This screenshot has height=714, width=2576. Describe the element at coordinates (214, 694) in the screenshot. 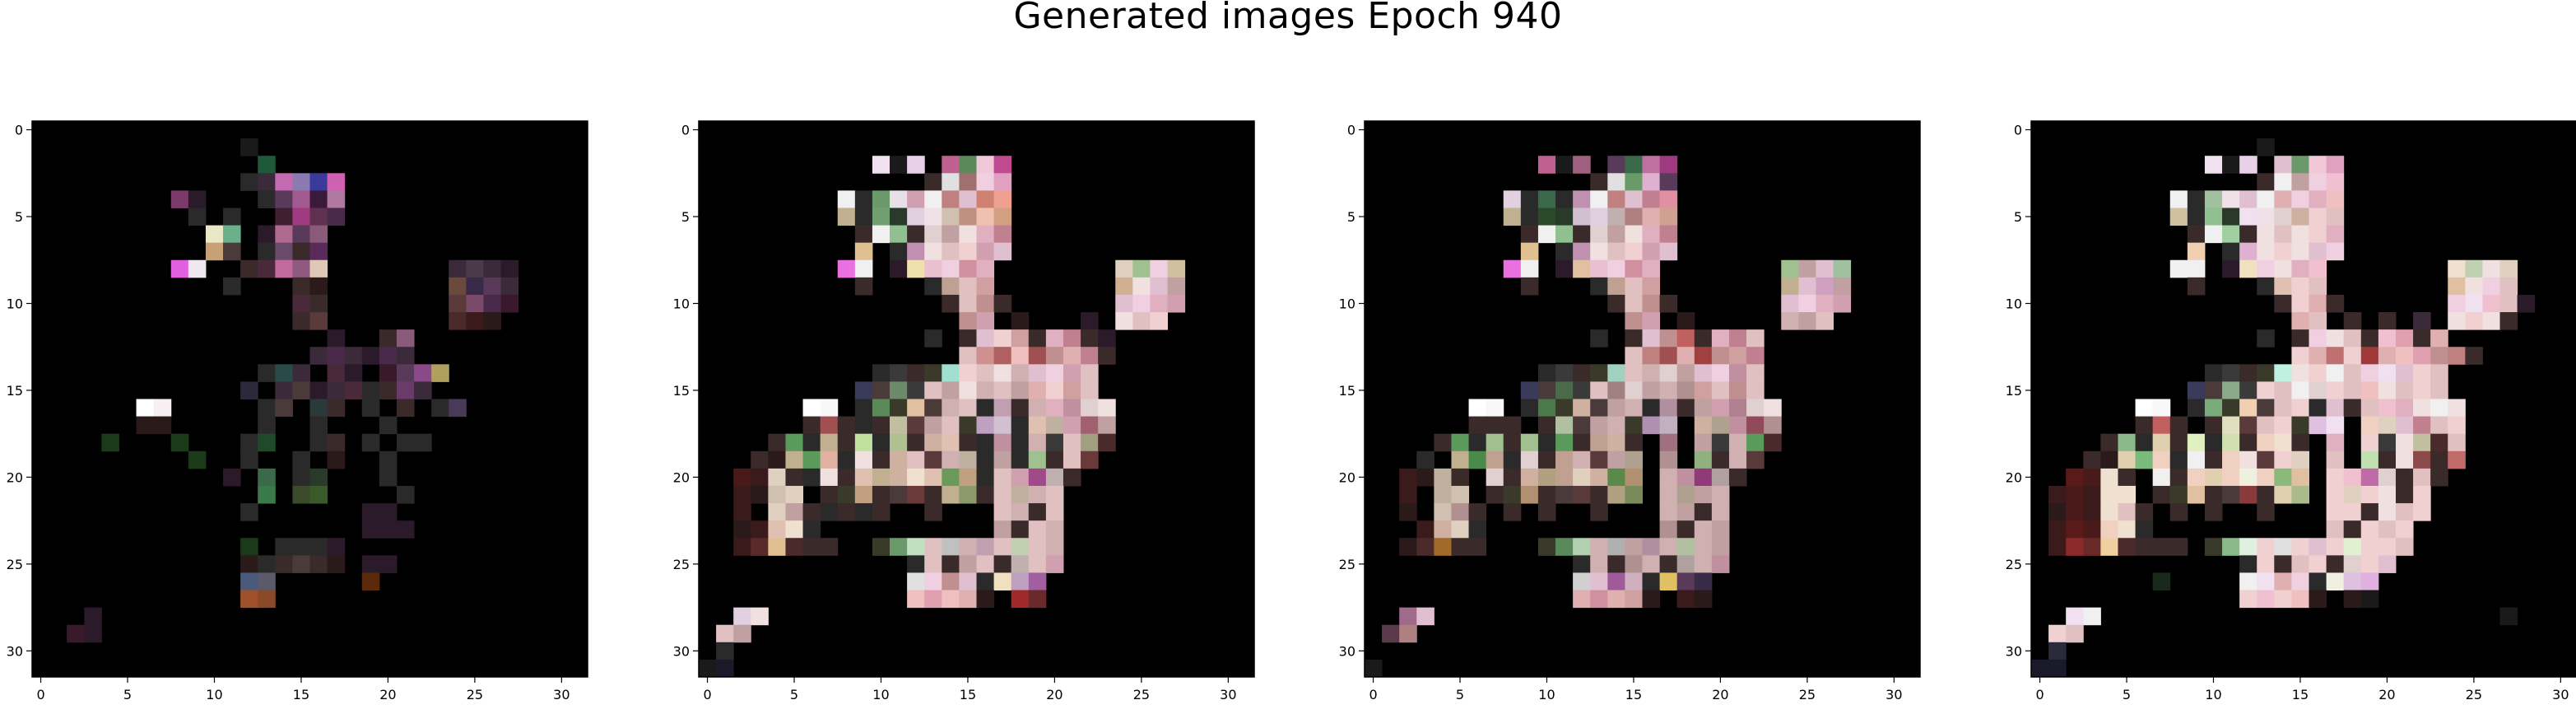

I see `x-tick-label: 10` at that location.